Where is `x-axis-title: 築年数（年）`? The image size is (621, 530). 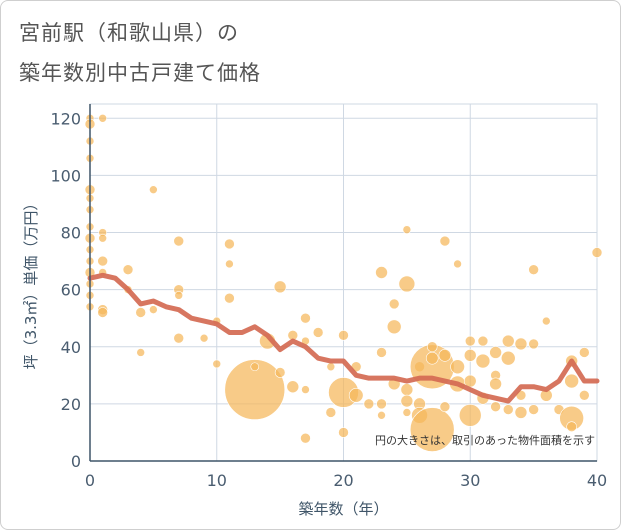 x-axis-title: 築年数（年） is located at coordinates (343, 509).